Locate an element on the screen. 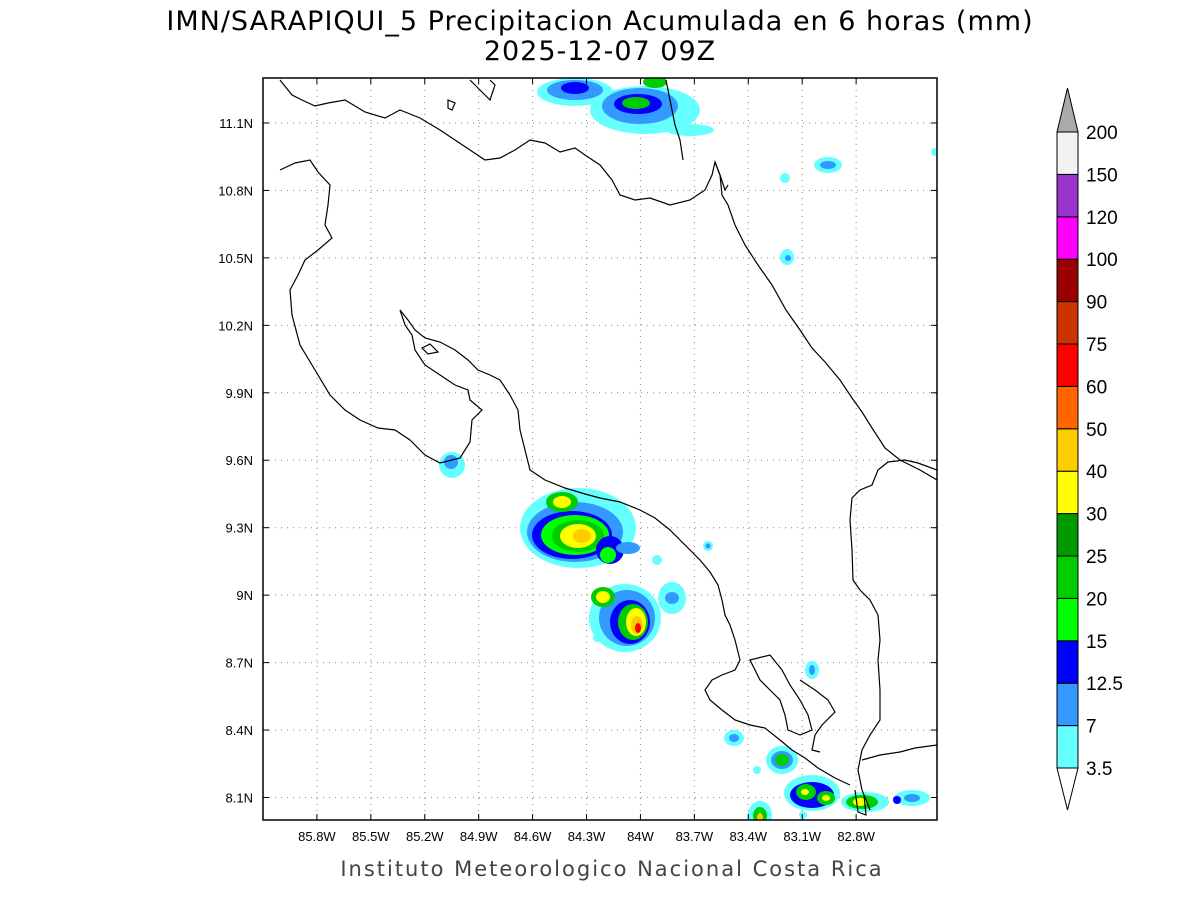 The width and height of the screenshot is (1200, 900). lon-tick-label: 84.3W is located at coordinates (587, 836).